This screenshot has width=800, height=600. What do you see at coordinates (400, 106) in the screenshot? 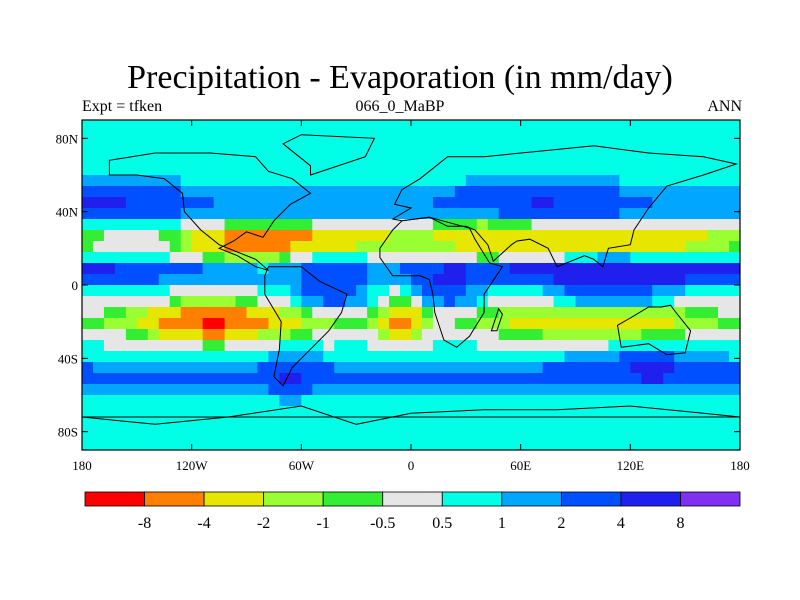
I see `timeslice-label: 066_0_MaBP` at bounding box center [400, 106].